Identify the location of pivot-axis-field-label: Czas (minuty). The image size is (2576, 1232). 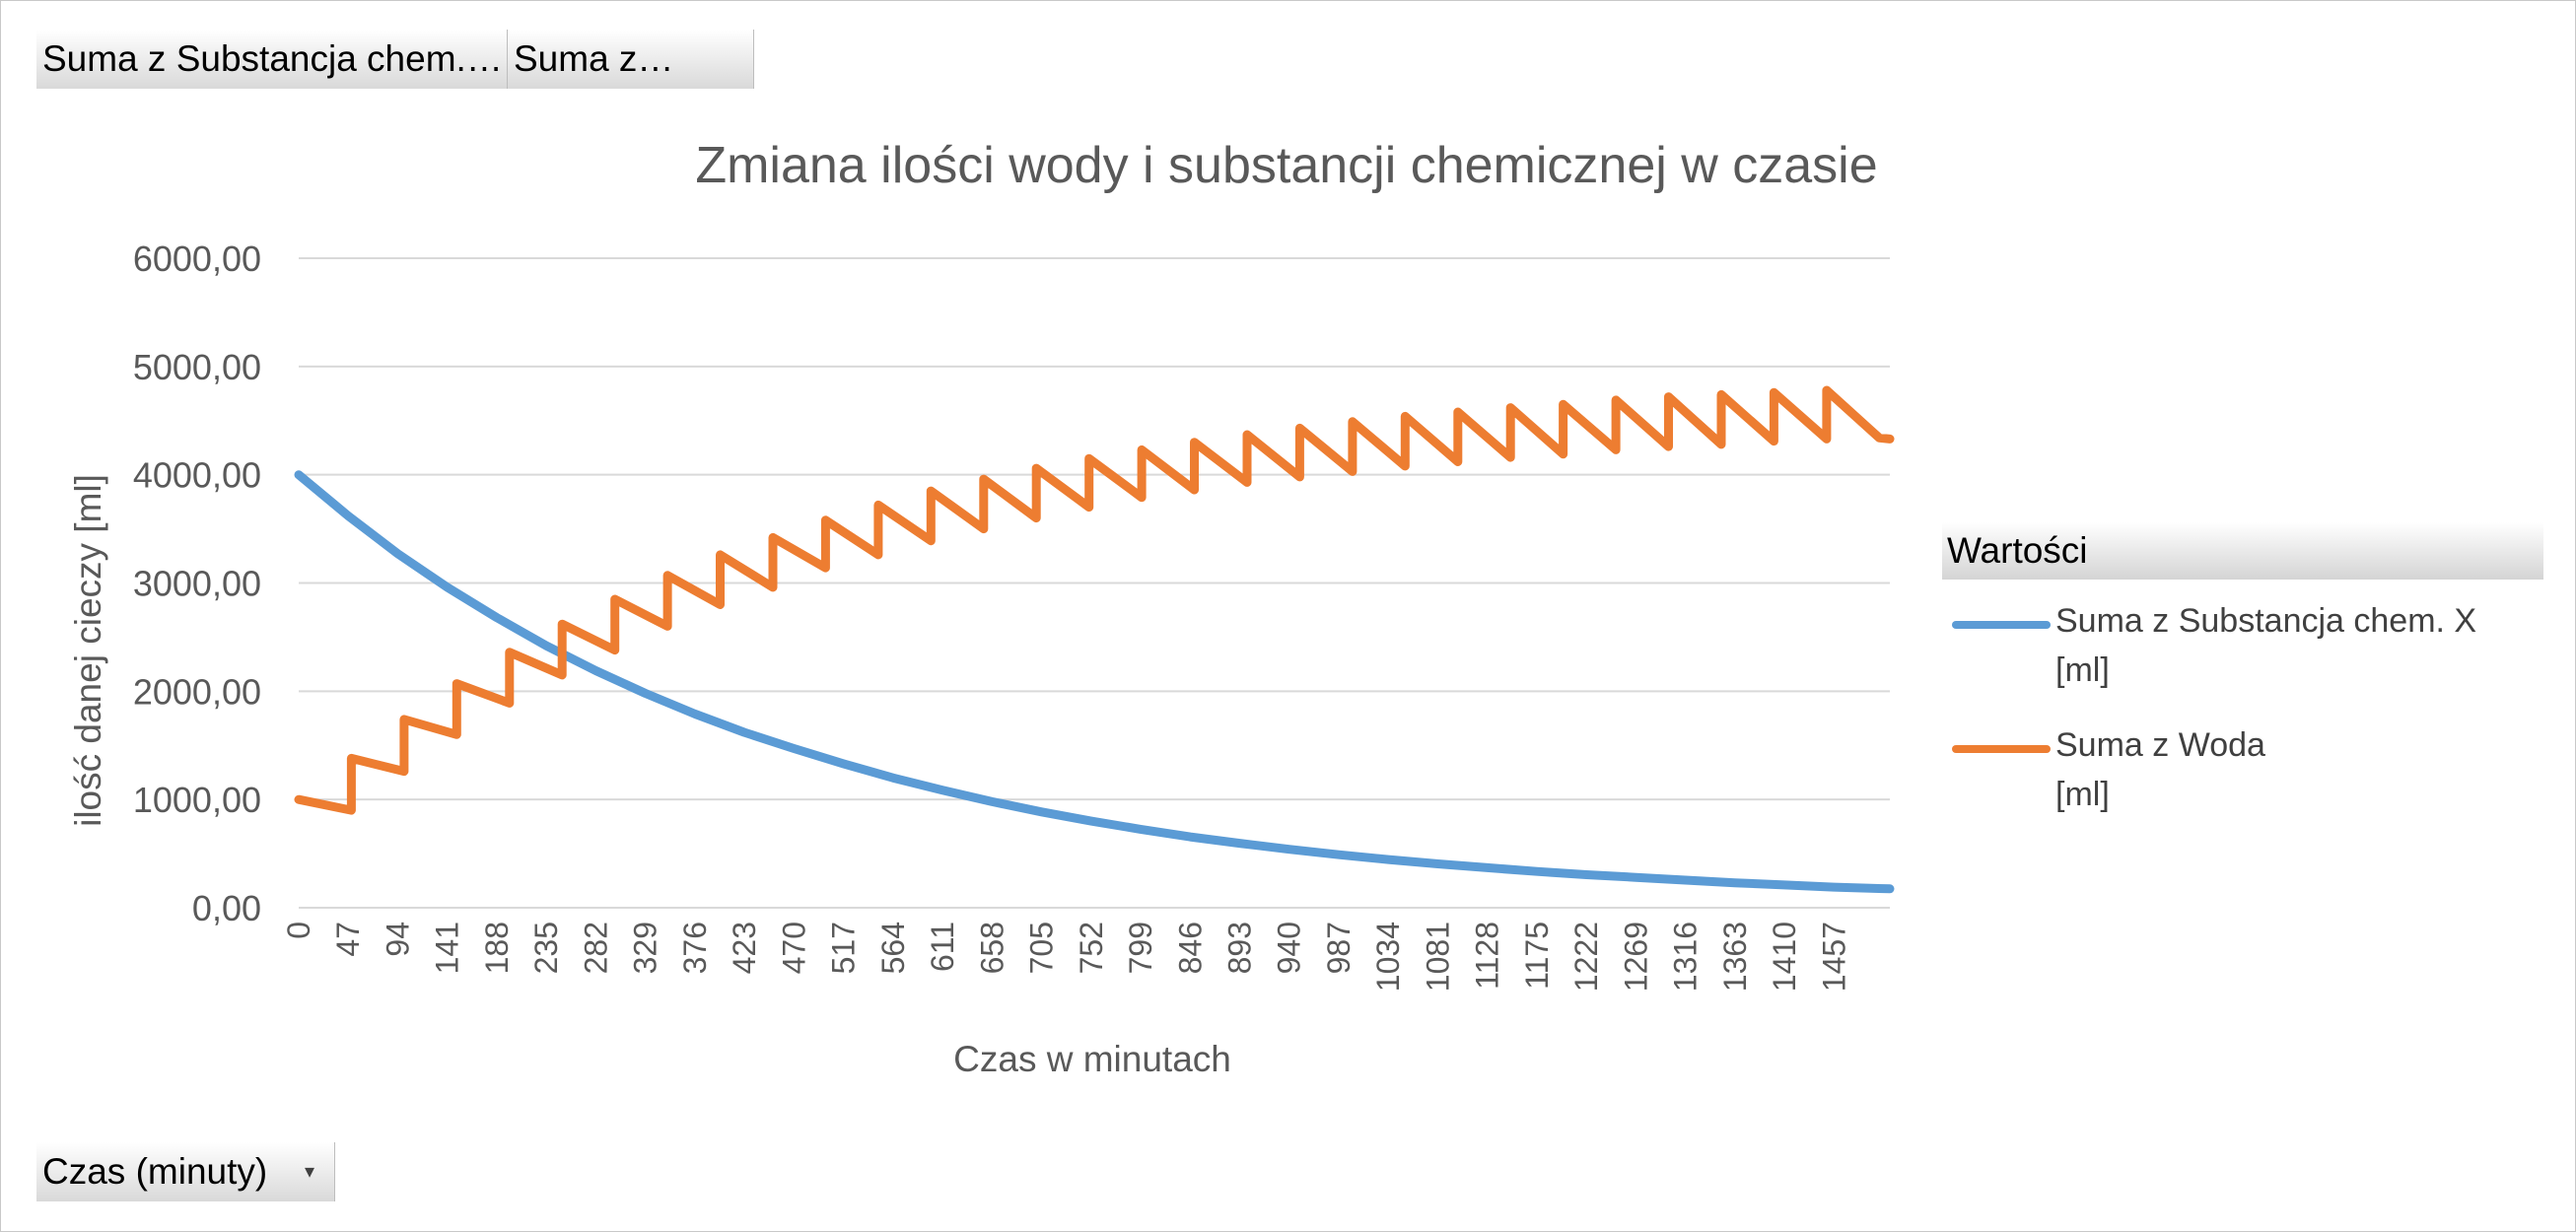
(155, 1171).